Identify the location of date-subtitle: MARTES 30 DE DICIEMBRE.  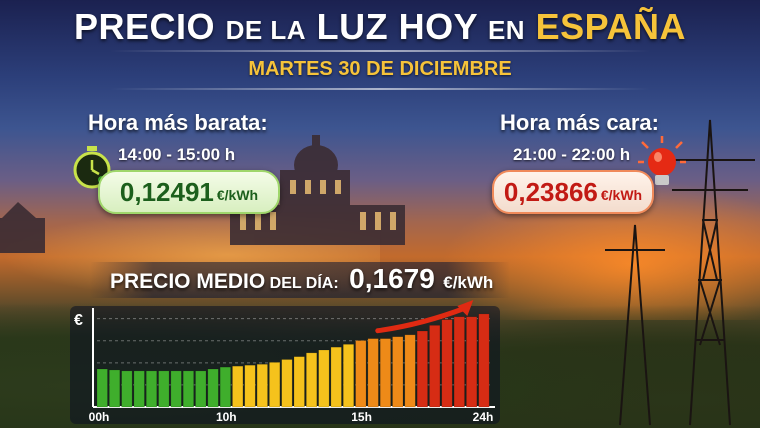
(380, 69).